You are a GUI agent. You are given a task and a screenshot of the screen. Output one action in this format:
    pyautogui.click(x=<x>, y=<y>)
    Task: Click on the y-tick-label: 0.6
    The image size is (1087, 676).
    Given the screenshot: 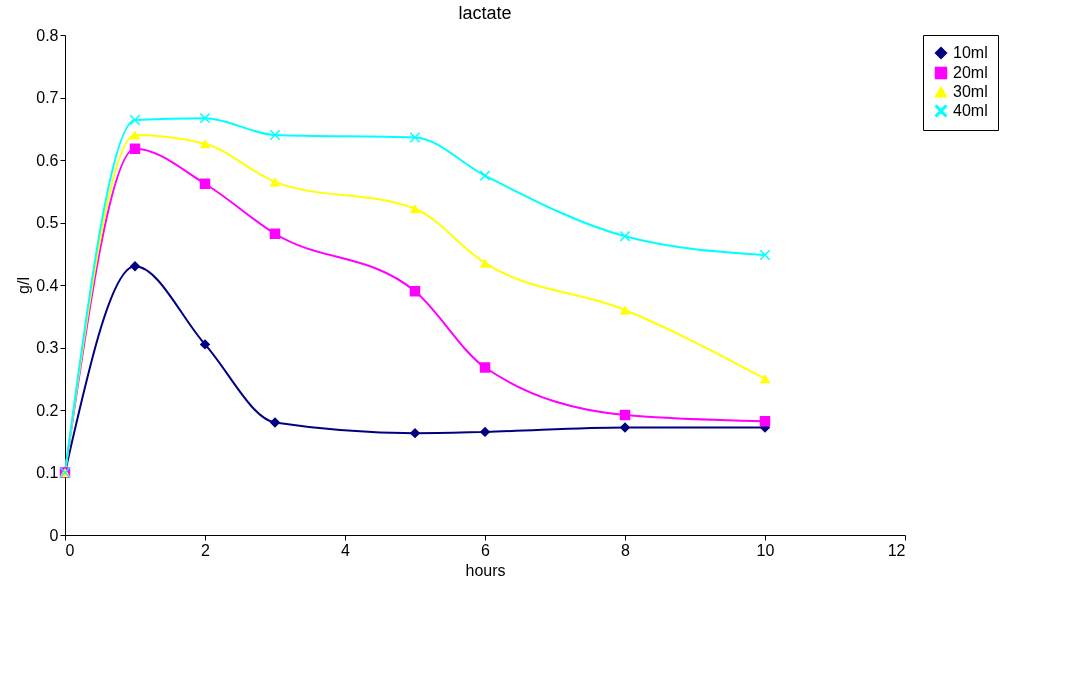 What is the action you would take?
    pyautogui.click(x=47, y=160)
    